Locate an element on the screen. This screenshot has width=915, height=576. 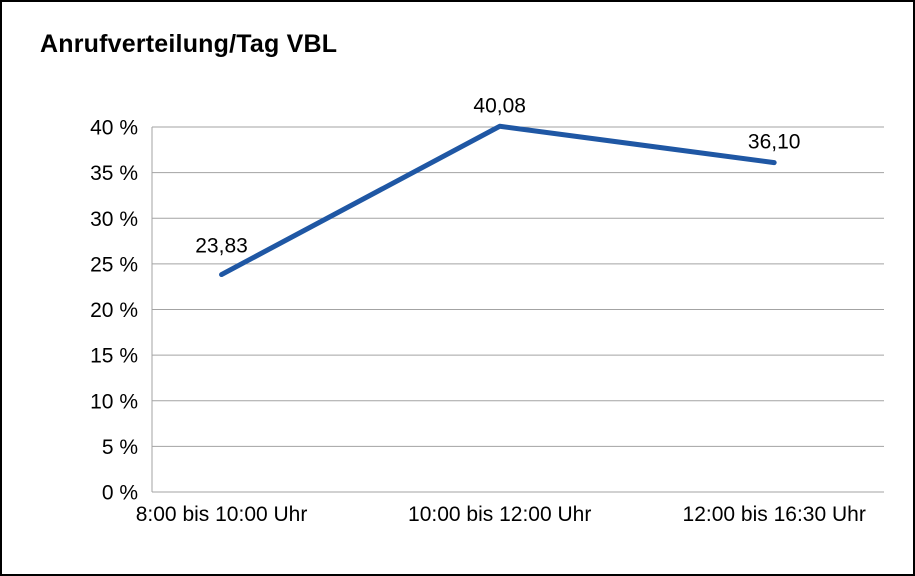
data-point-label: 40,08 is located at coordinates (499, 105).